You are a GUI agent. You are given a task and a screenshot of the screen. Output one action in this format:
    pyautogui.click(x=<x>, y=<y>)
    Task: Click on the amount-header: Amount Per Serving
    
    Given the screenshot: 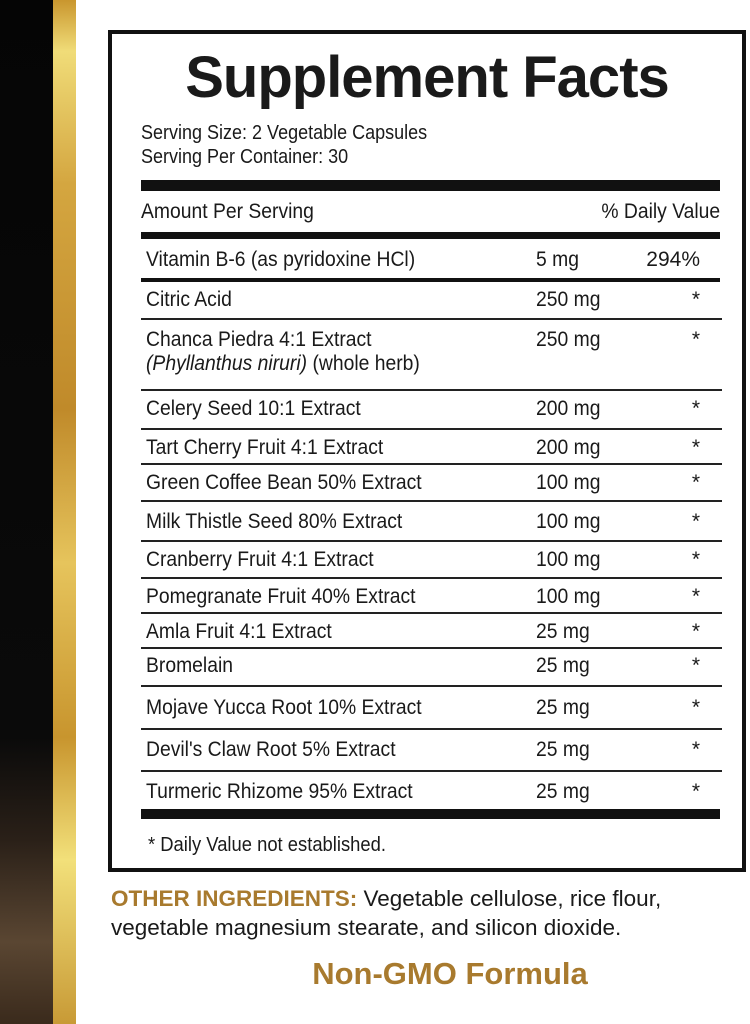 What is the action you would take?
    pyautogui.click(x=227, y=211)
    